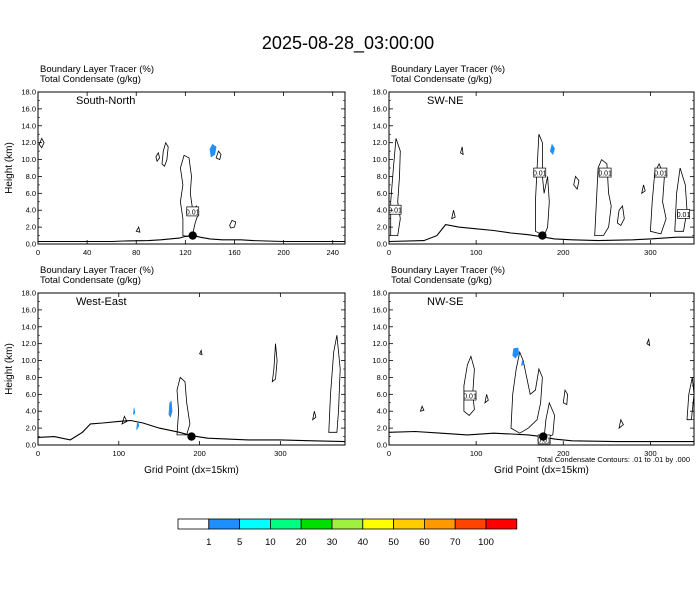 The width and height of the screenshot is (696, 612). Describe the element at coordinates (31, 394) in the screenshot. I see `y-tick-label: 6.0` at that location.